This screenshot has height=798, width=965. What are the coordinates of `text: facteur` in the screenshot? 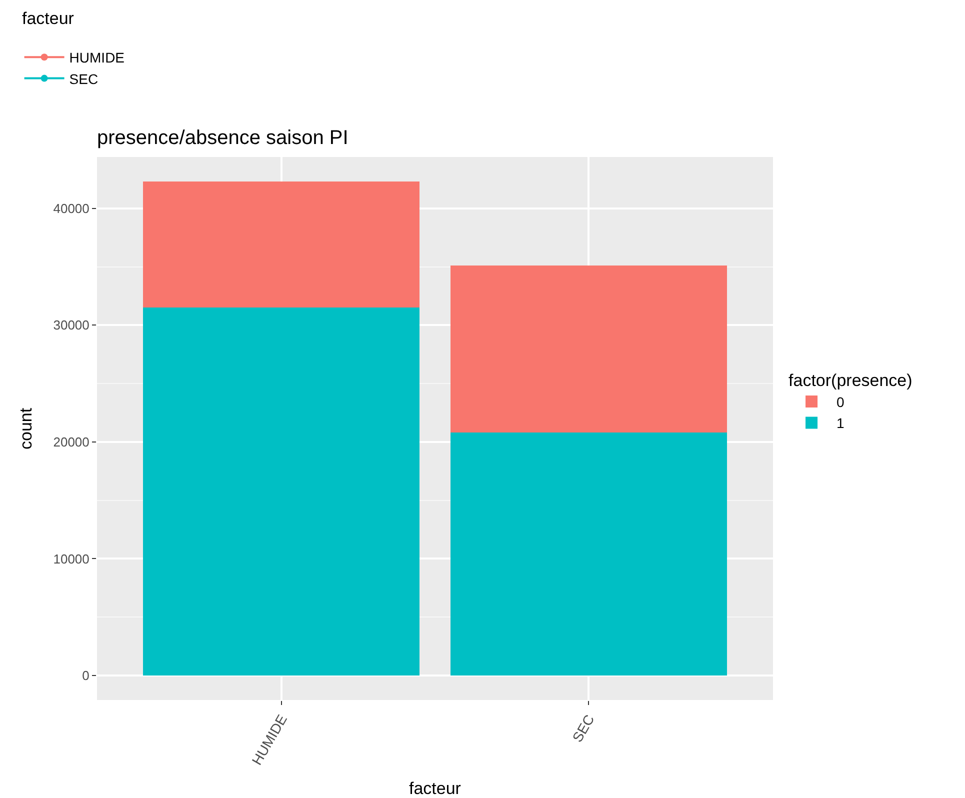 It's located at (48, 18).